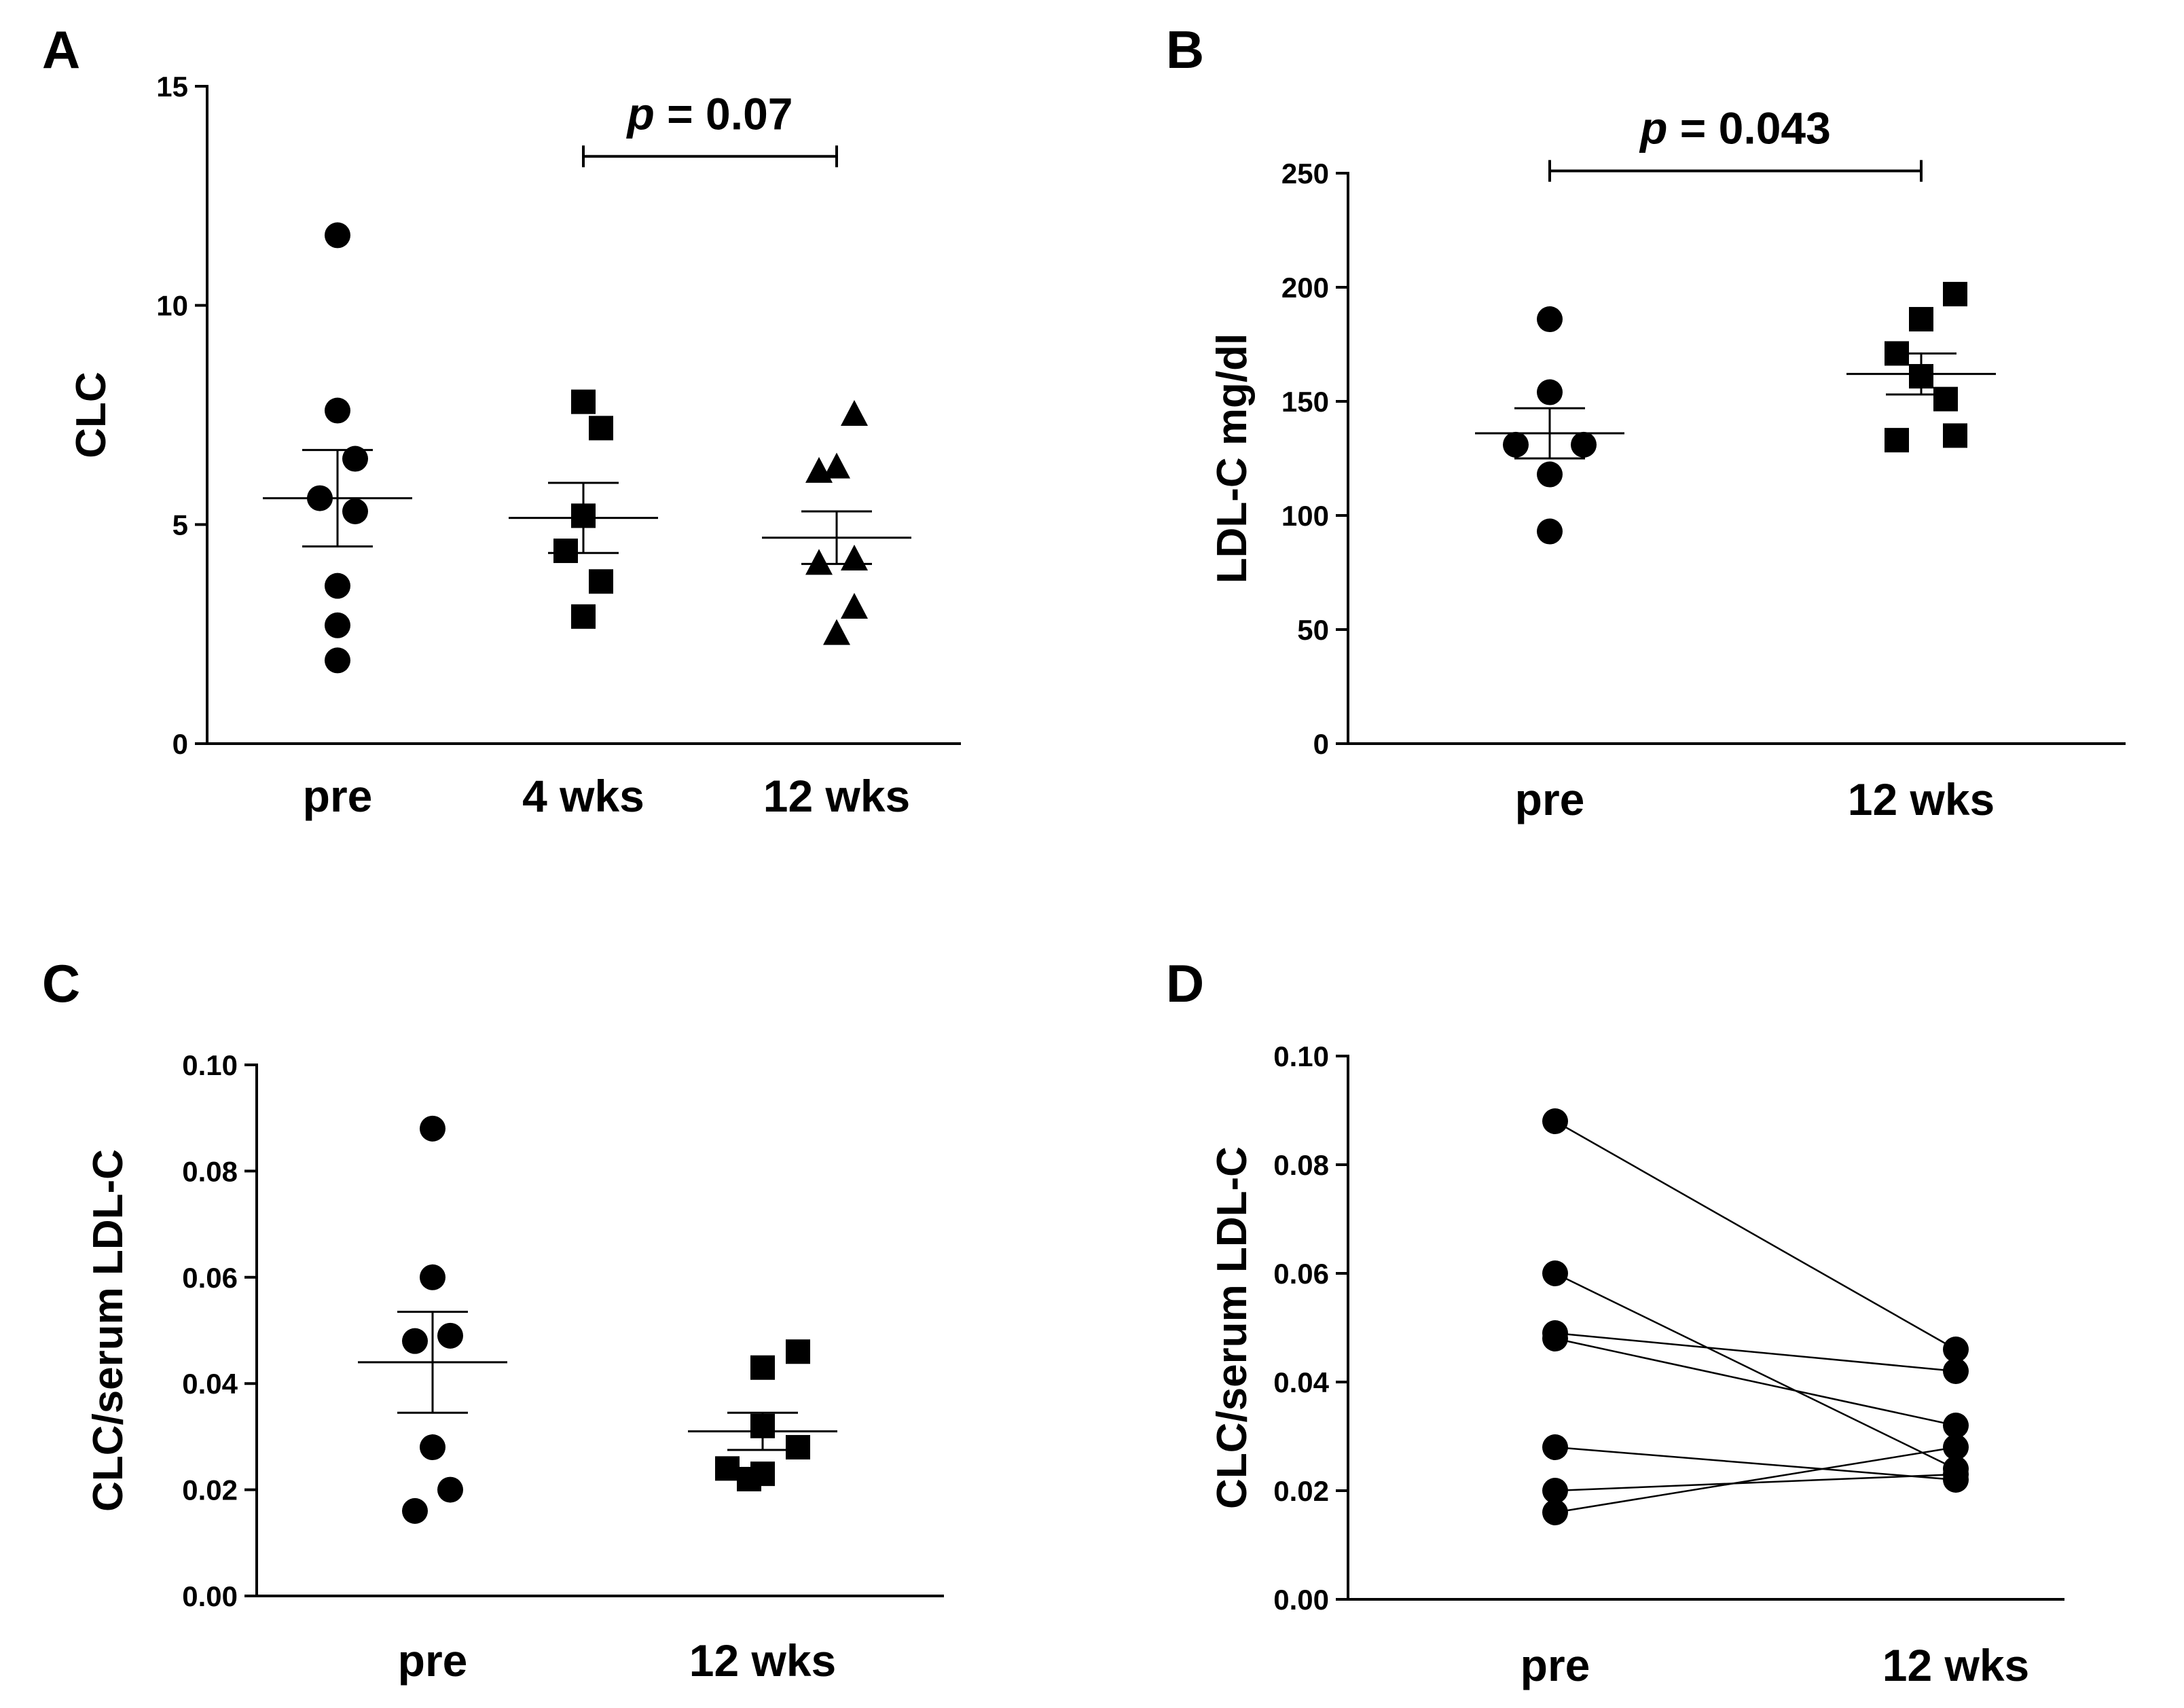 The height and width of the screenshot is (1708, 2184). What do you see at coordinates (172, 306) in the screenshot?
I see `y-tick-label: 10` at bounding box center [172, 306].